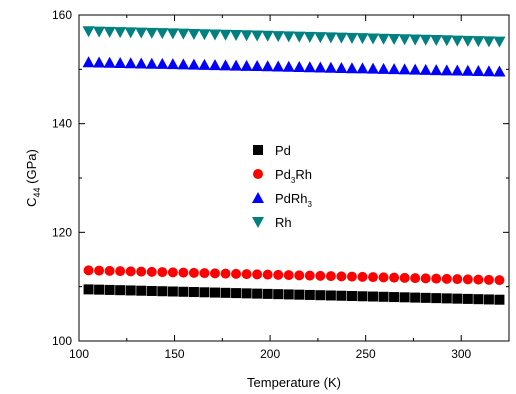 The image size is (516, 394). What do you see at coordinates (293, 180) in the screenshot?
I see `legend-label-sub: 3` at bounding box center [293, 180].